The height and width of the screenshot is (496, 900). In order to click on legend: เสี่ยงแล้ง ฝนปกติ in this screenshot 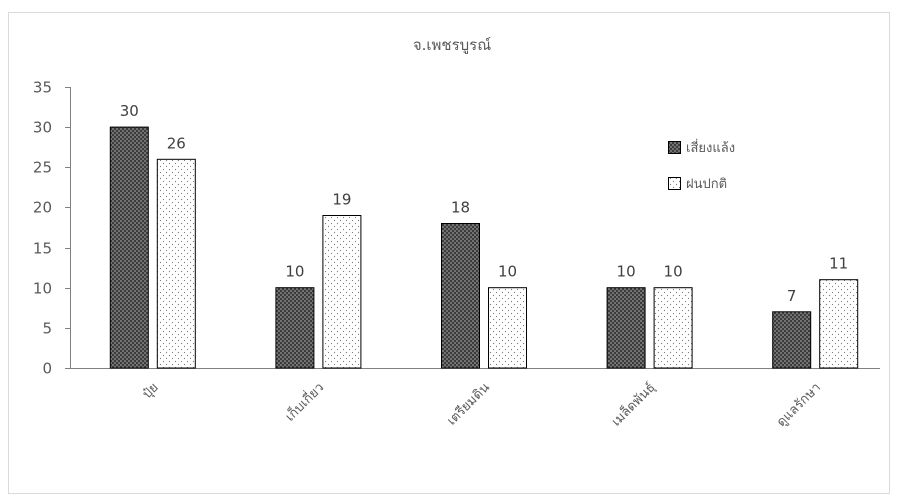, I will do `click(701, 165)`.